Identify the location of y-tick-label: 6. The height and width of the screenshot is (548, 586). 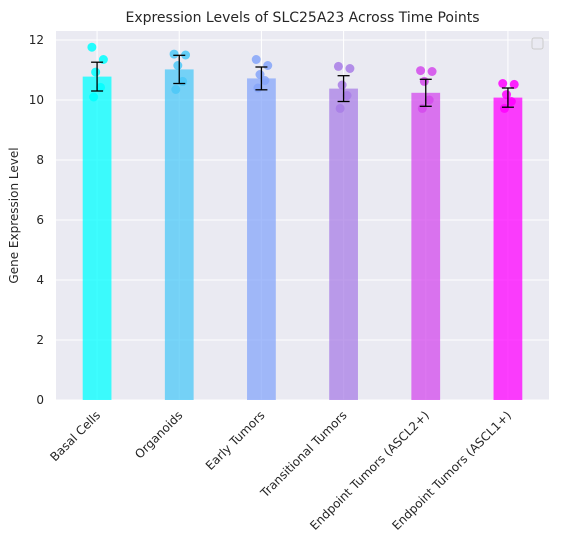
(40, 220).